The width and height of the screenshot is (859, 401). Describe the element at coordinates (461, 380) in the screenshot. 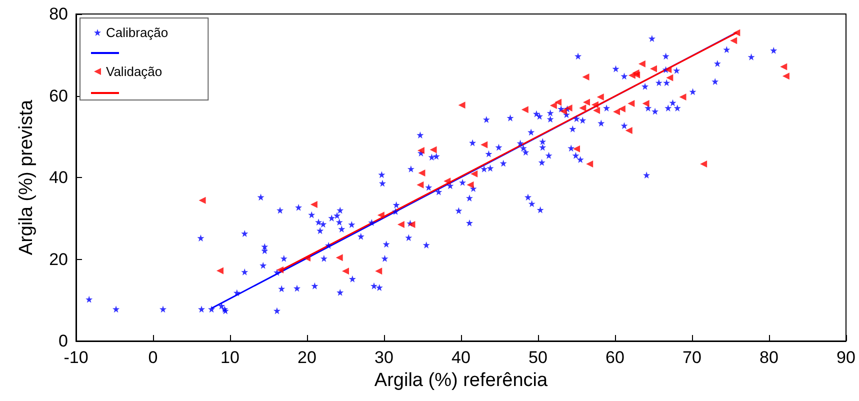

I see `x-axis-title: Argila (%) referência` at that location.